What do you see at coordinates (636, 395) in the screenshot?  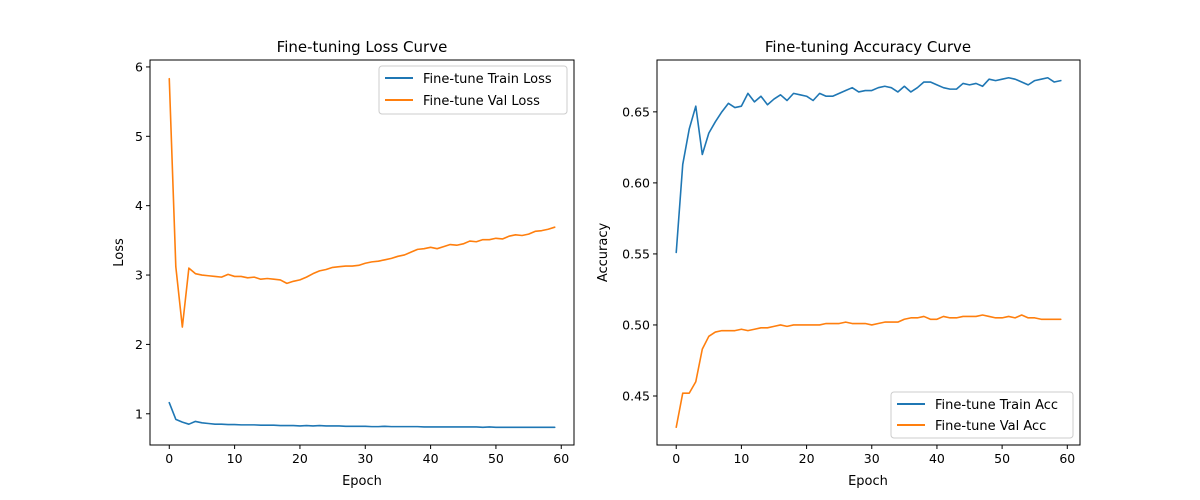 I see `accuracy-chart-y-tick-label: 0.45` at bounding box center [636, 395].